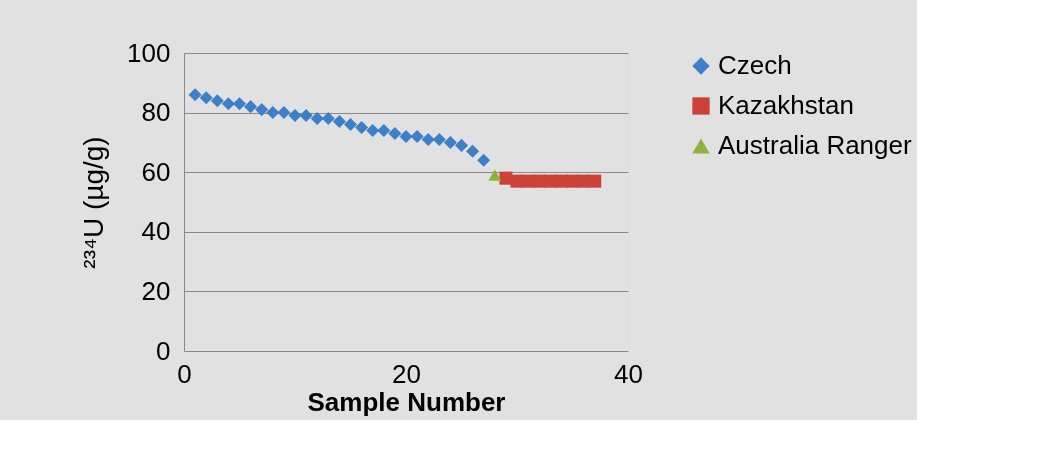 The image size is (1038, 462). Describe the element at coordinates (156, 112) in the screenshot. I see `y-tick-label: 80` at that location.